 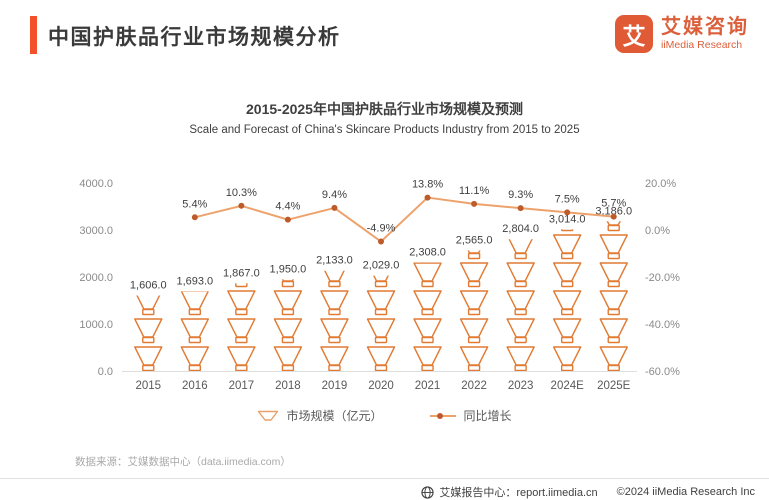 What do you see at coordinates (96, 184) in the screenshot?
I see `y-left-tick: 4000.0` at bounding box center [96, 184].